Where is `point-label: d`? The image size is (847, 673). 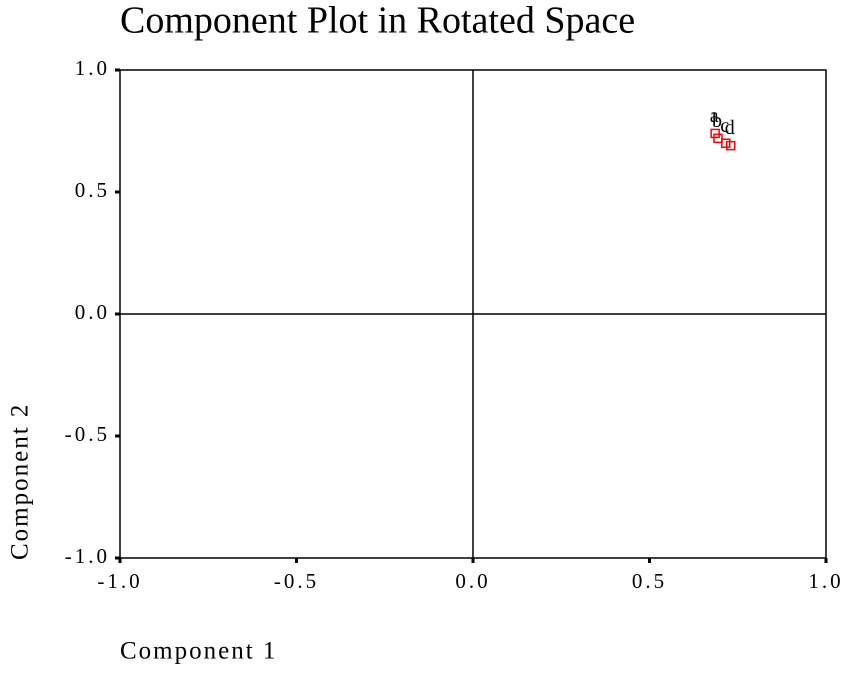
point-label: d is located at coordinates (730, 128).